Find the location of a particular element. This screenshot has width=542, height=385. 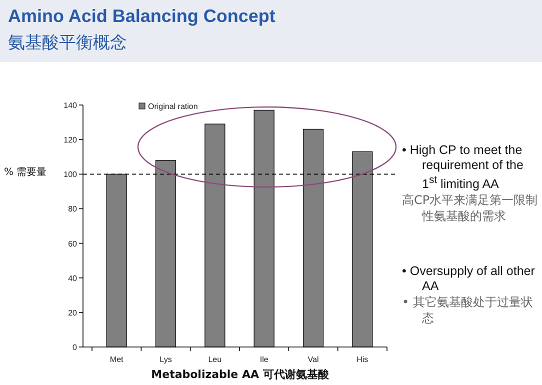

x-tick-label: Leu is located at coordinates (215, 359).